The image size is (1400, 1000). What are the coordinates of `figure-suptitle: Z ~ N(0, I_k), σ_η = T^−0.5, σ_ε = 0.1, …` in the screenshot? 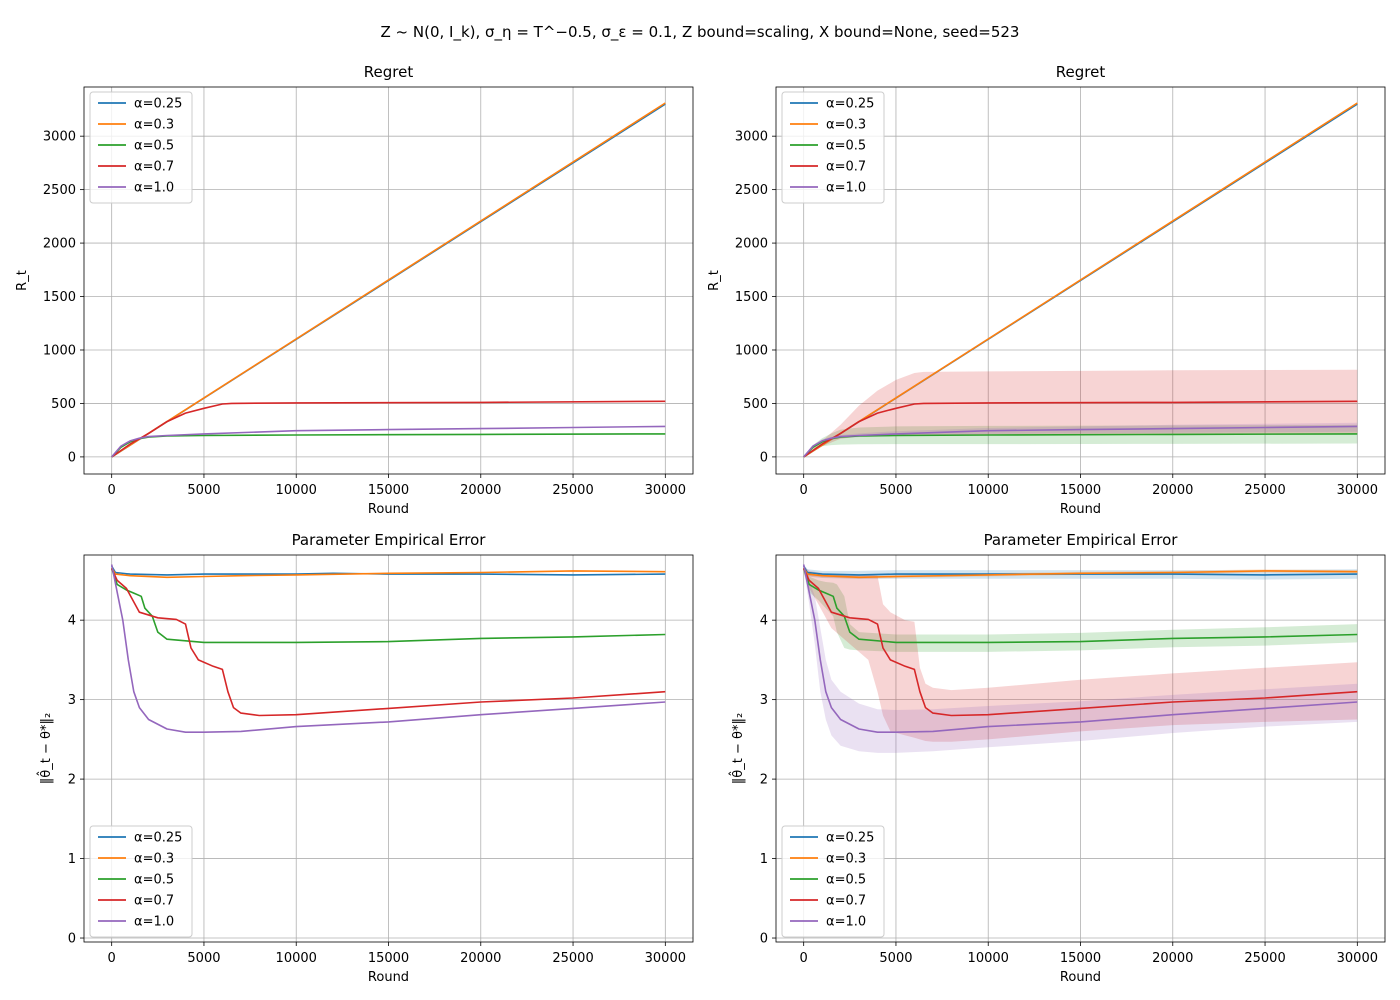 It's located at (700, 32).